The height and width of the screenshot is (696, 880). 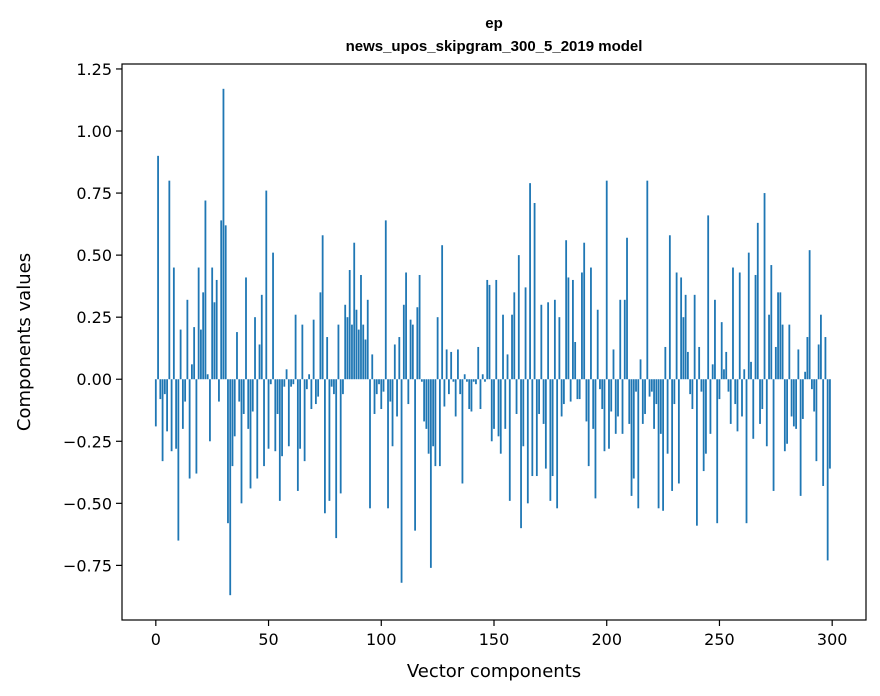 I want to click on y-tick-label: 0.50, so click(x=94, y=255).